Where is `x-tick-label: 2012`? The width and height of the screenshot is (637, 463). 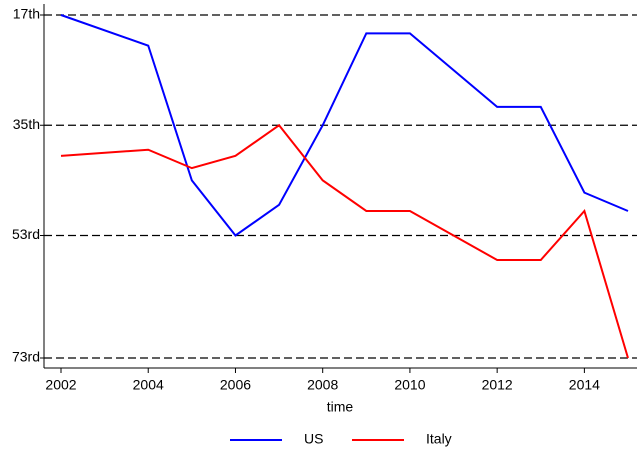 x-tick-label: 2012 is located at coordinates (497, 385).